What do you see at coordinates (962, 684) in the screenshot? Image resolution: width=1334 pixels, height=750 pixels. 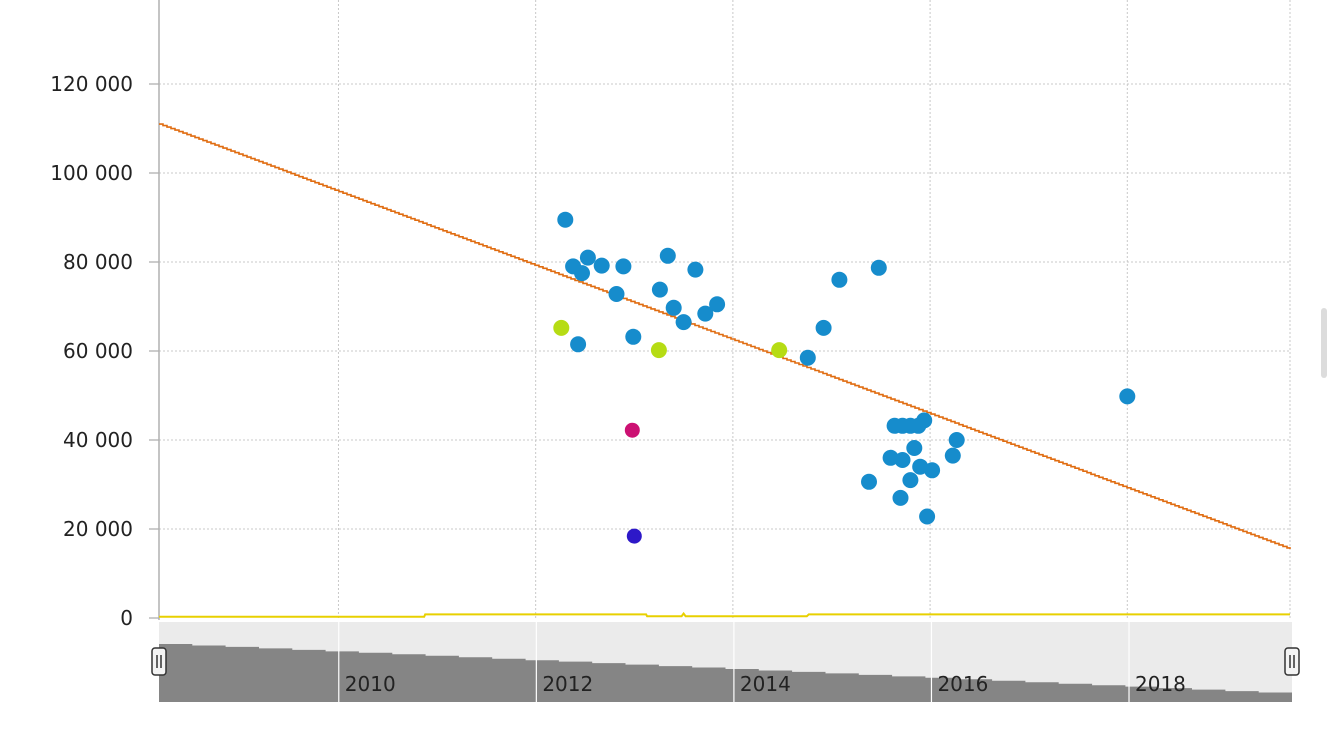 I see `navigator-x-label: 2016` at bounding box center [962, 684].